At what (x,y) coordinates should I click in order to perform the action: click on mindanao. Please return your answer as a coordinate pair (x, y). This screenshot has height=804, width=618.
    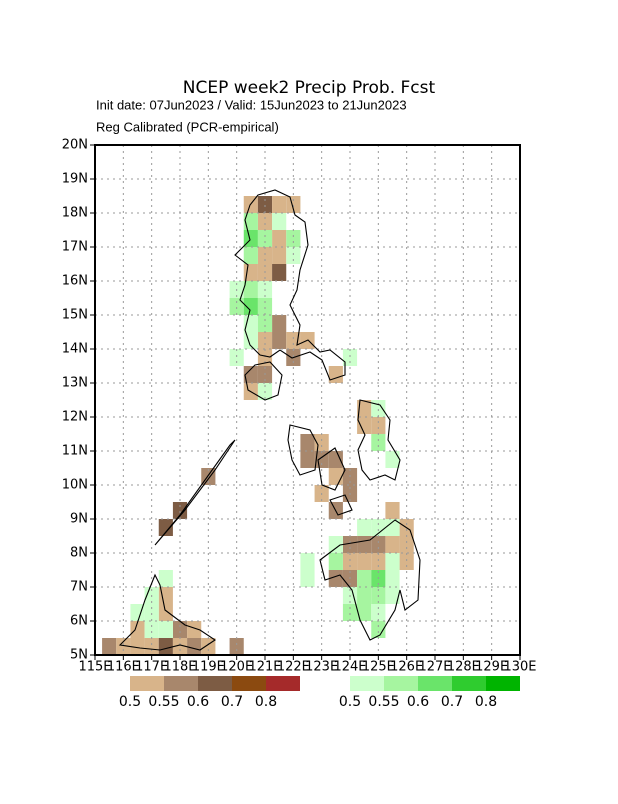
    Looking at the image, I should click on (370, 580).